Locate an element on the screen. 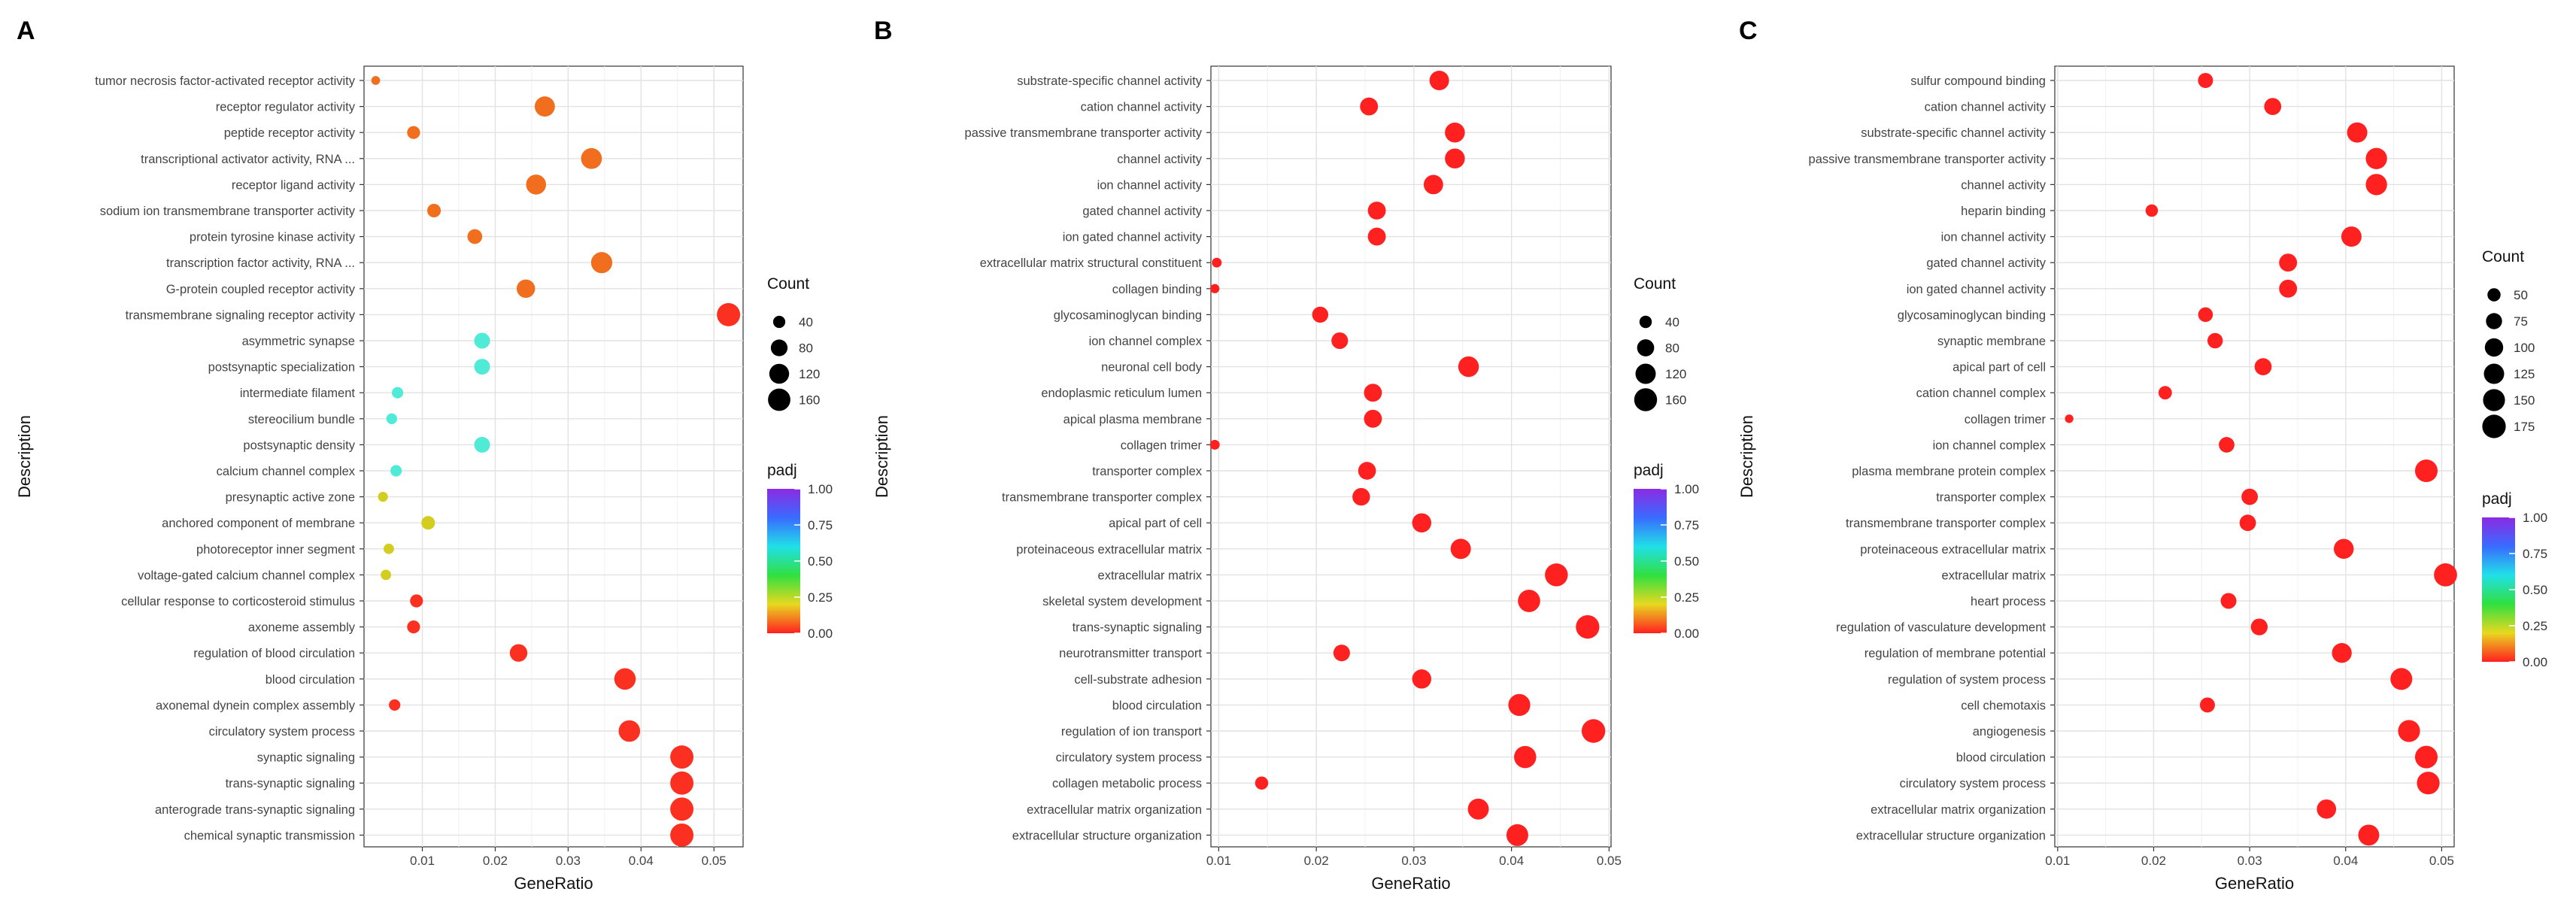 The height and width of the screenshot is (907, 2576). size-legend-label: 100 is located at coordinates (2524, 348).